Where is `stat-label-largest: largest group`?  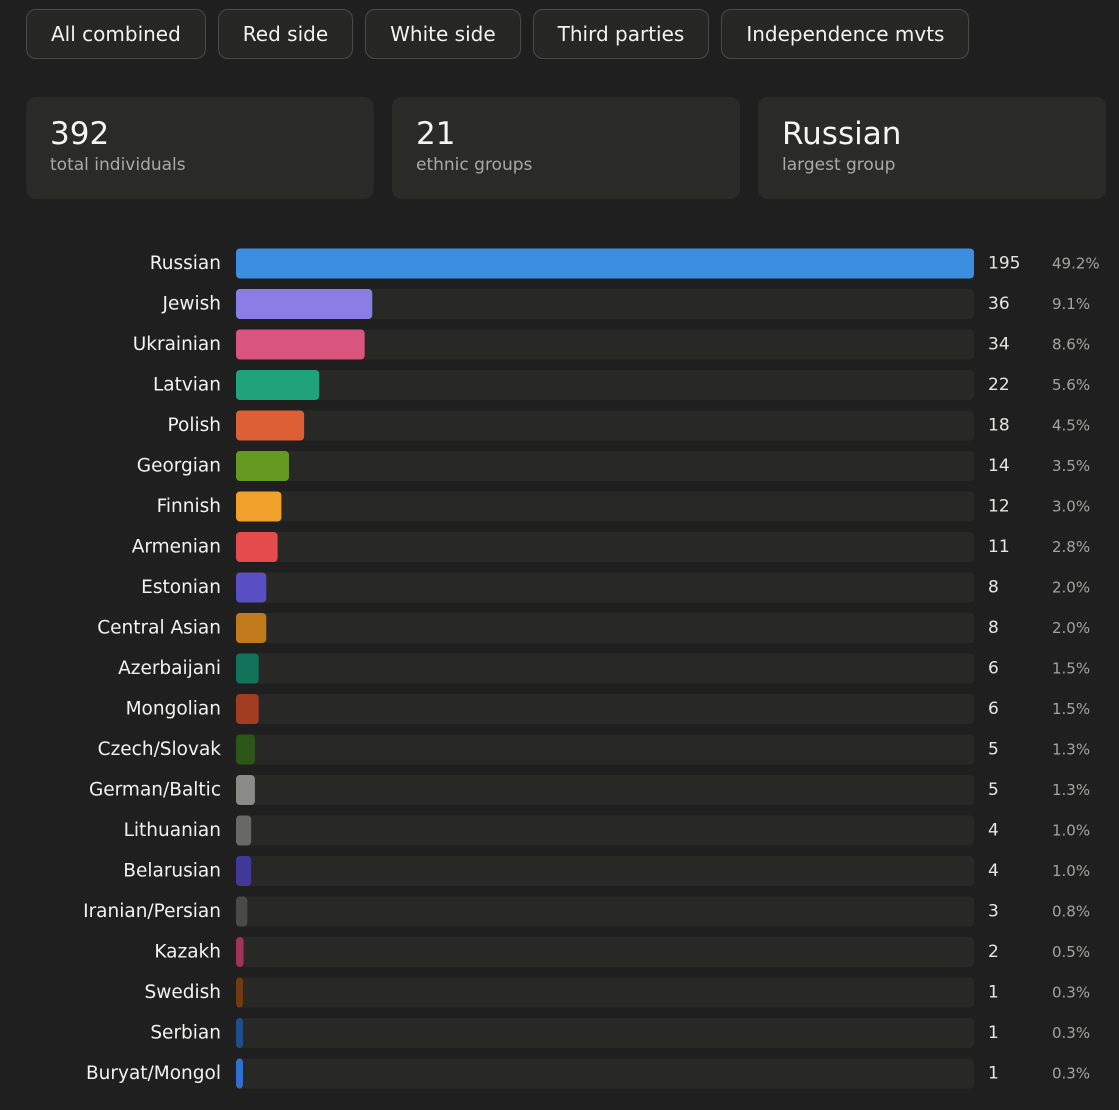 stat-label-largest: largest group is located at coordinates (839, 165).